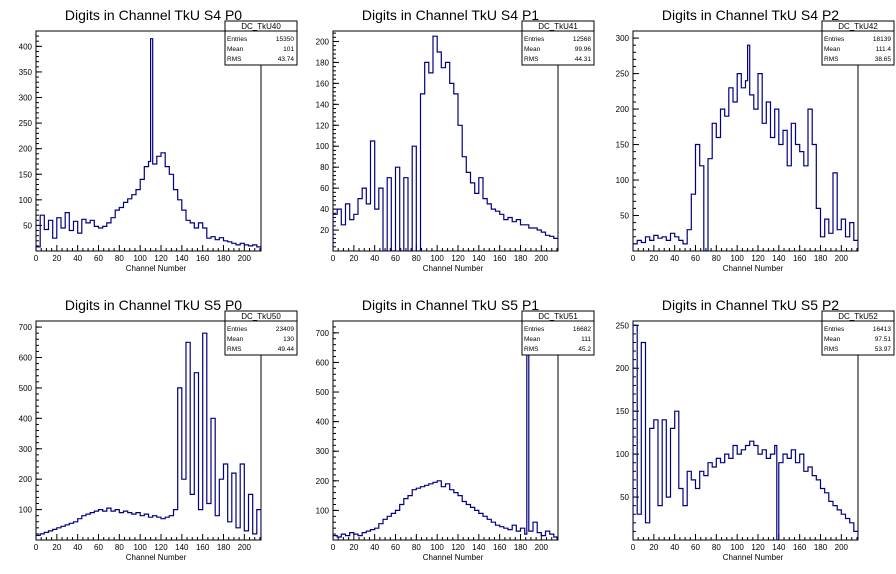 This screenshot has width=896, height=574. I want to click on y-tick-label: 350, so click(26, 72).